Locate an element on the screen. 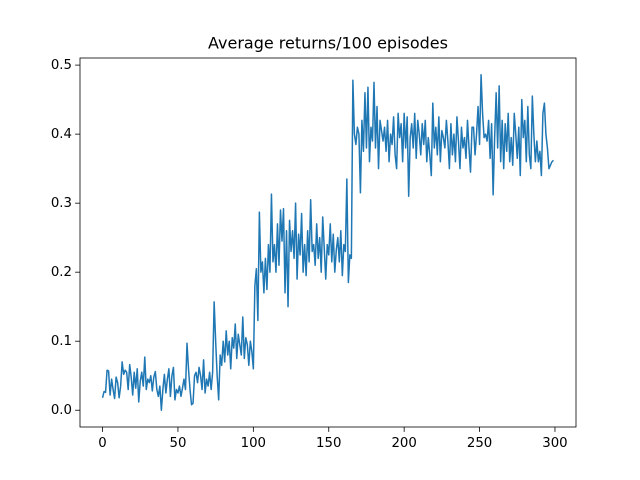 The image size is (640, 480). y-tick-label: 0.0 is located at coordinates (61, 410).